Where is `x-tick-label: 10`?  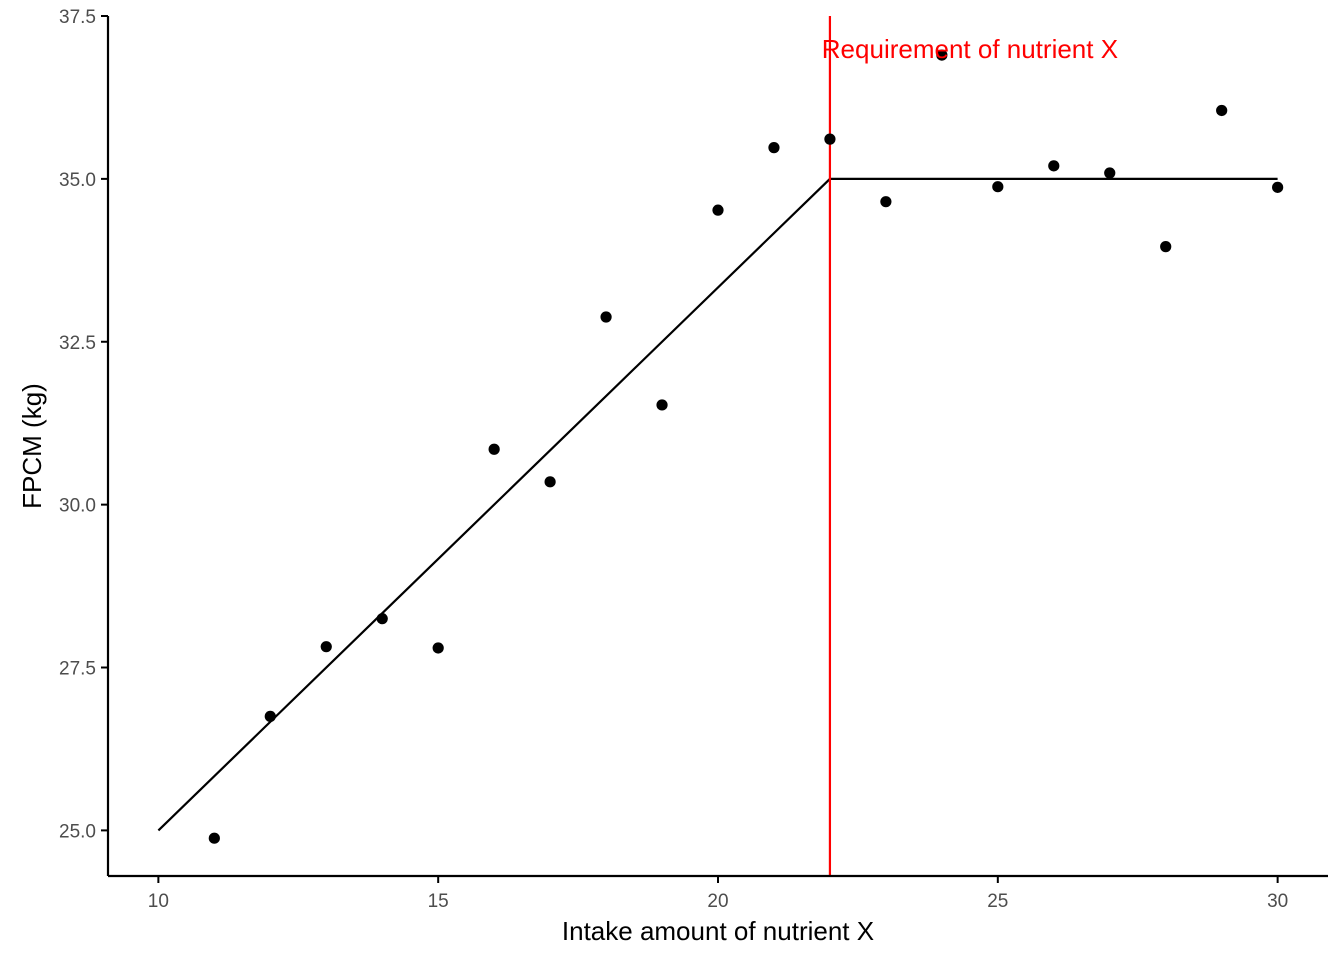
x-tick-label: 10 is located at coordinates (158, 901).